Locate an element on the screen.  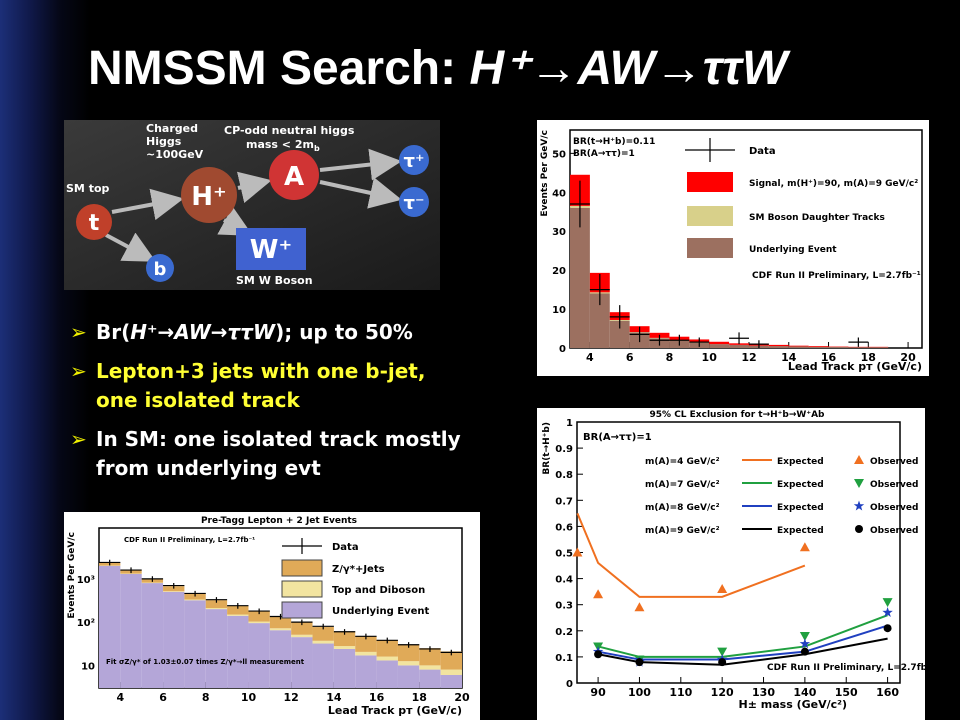
particle-tau-minus is located at coordinates (414, 202).